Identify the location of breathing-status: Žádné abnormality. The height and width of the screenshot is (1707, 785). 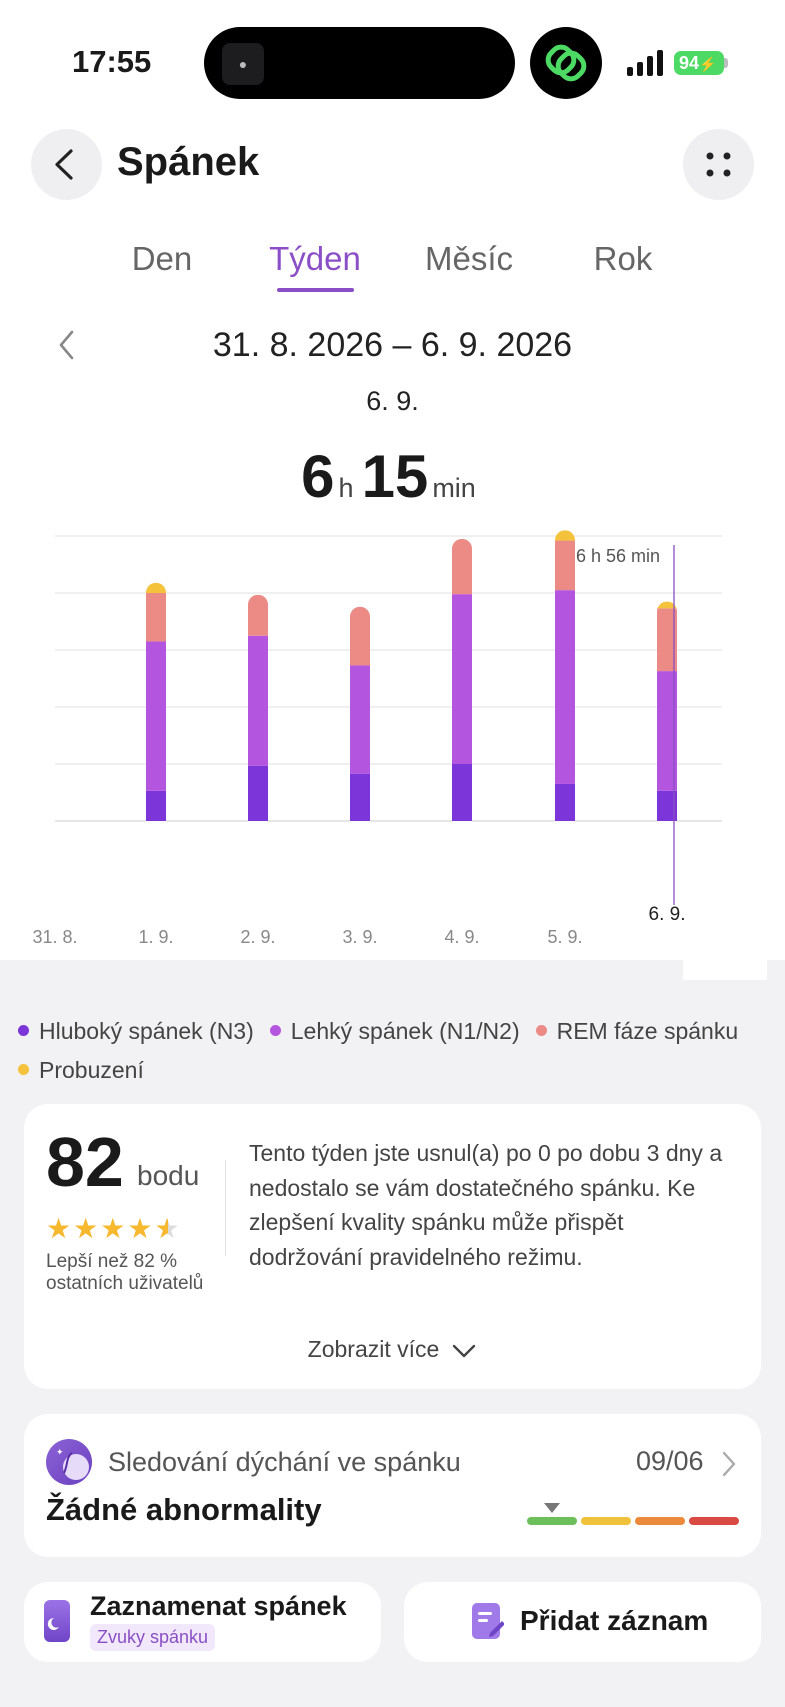
(184, 1509).